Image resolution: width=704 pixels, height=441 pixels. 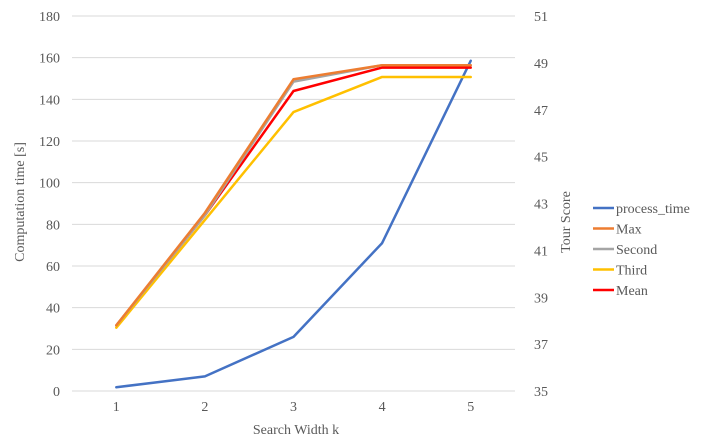 What do you see at coordinates (20, 202) in the screenshot?
I see `left-axis-title: Computation time [s]` at bounding box center [20, 202].